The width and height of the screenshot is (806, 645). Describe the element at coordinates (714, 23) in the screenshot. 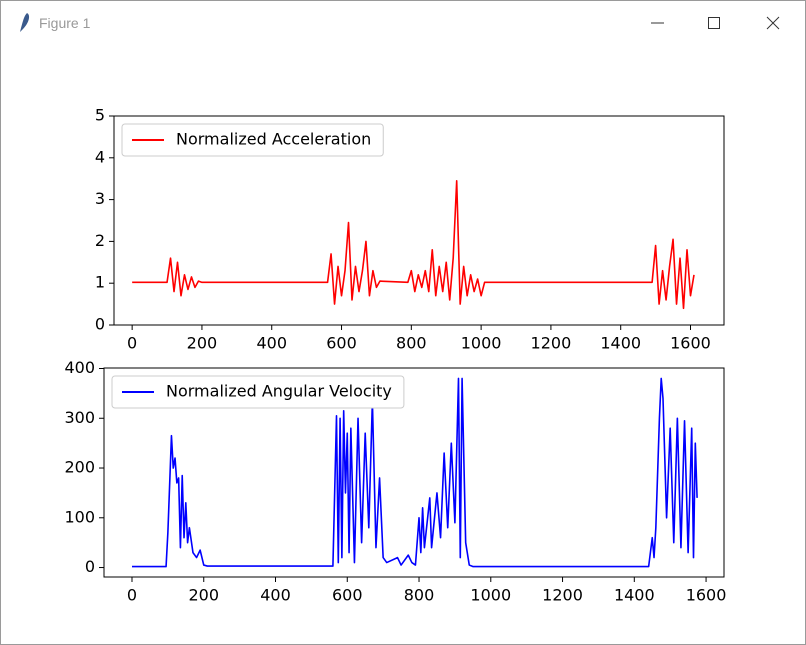

I see `maximize-button` at that location.